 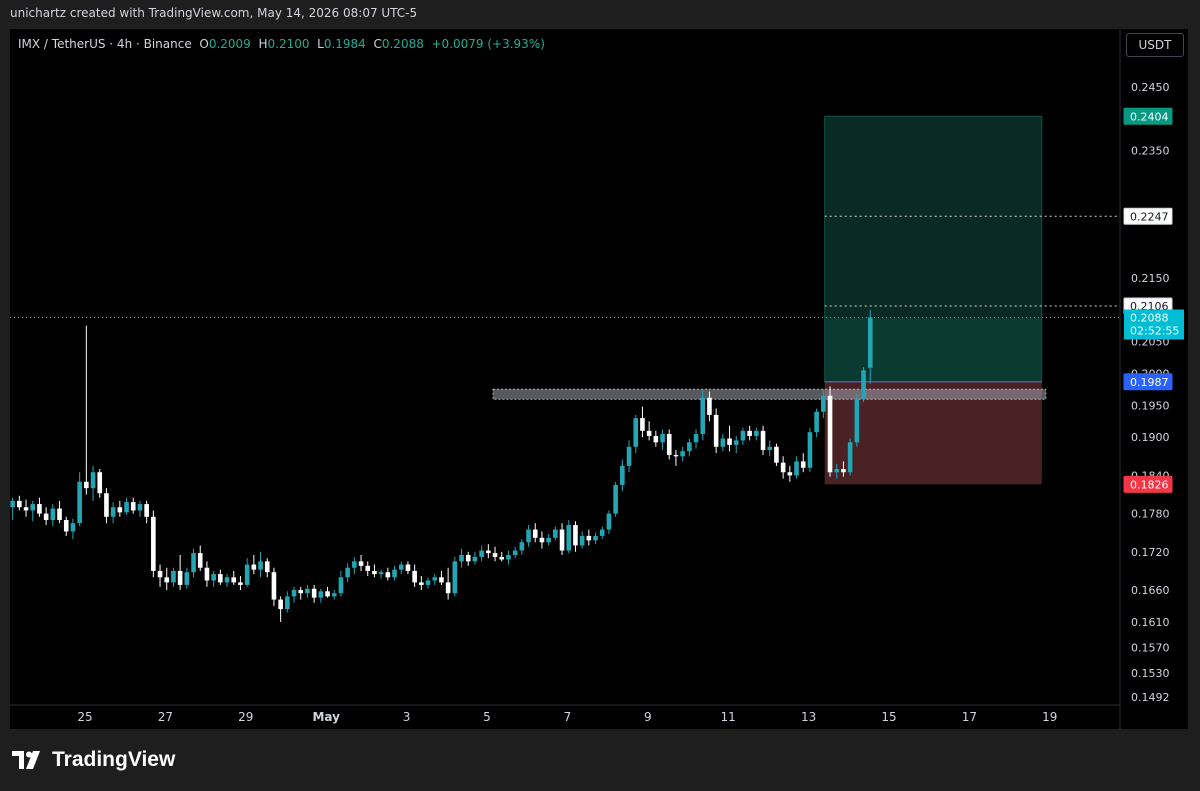 What do you see at coordinates (1150, 278) in the screenshot?
I see `price-tick-label: 0.2150` at bounding box center [1150, 278].